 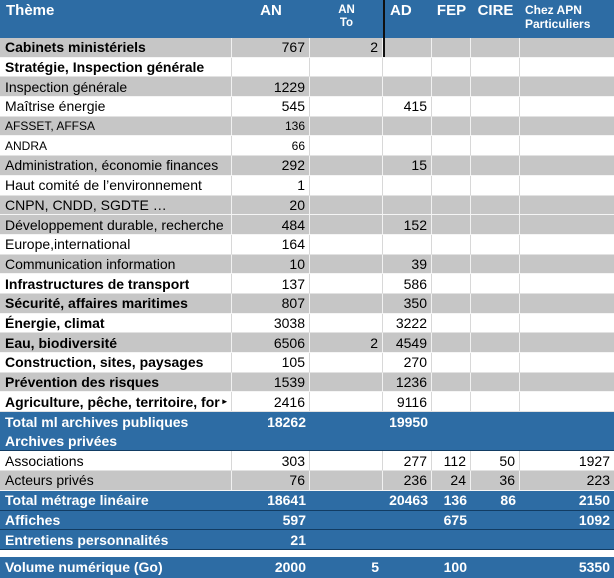 What do you see at coordinates (271, 323) in the screenshot?
I see `cell-an: 3038` at bounding box center [271, 323].